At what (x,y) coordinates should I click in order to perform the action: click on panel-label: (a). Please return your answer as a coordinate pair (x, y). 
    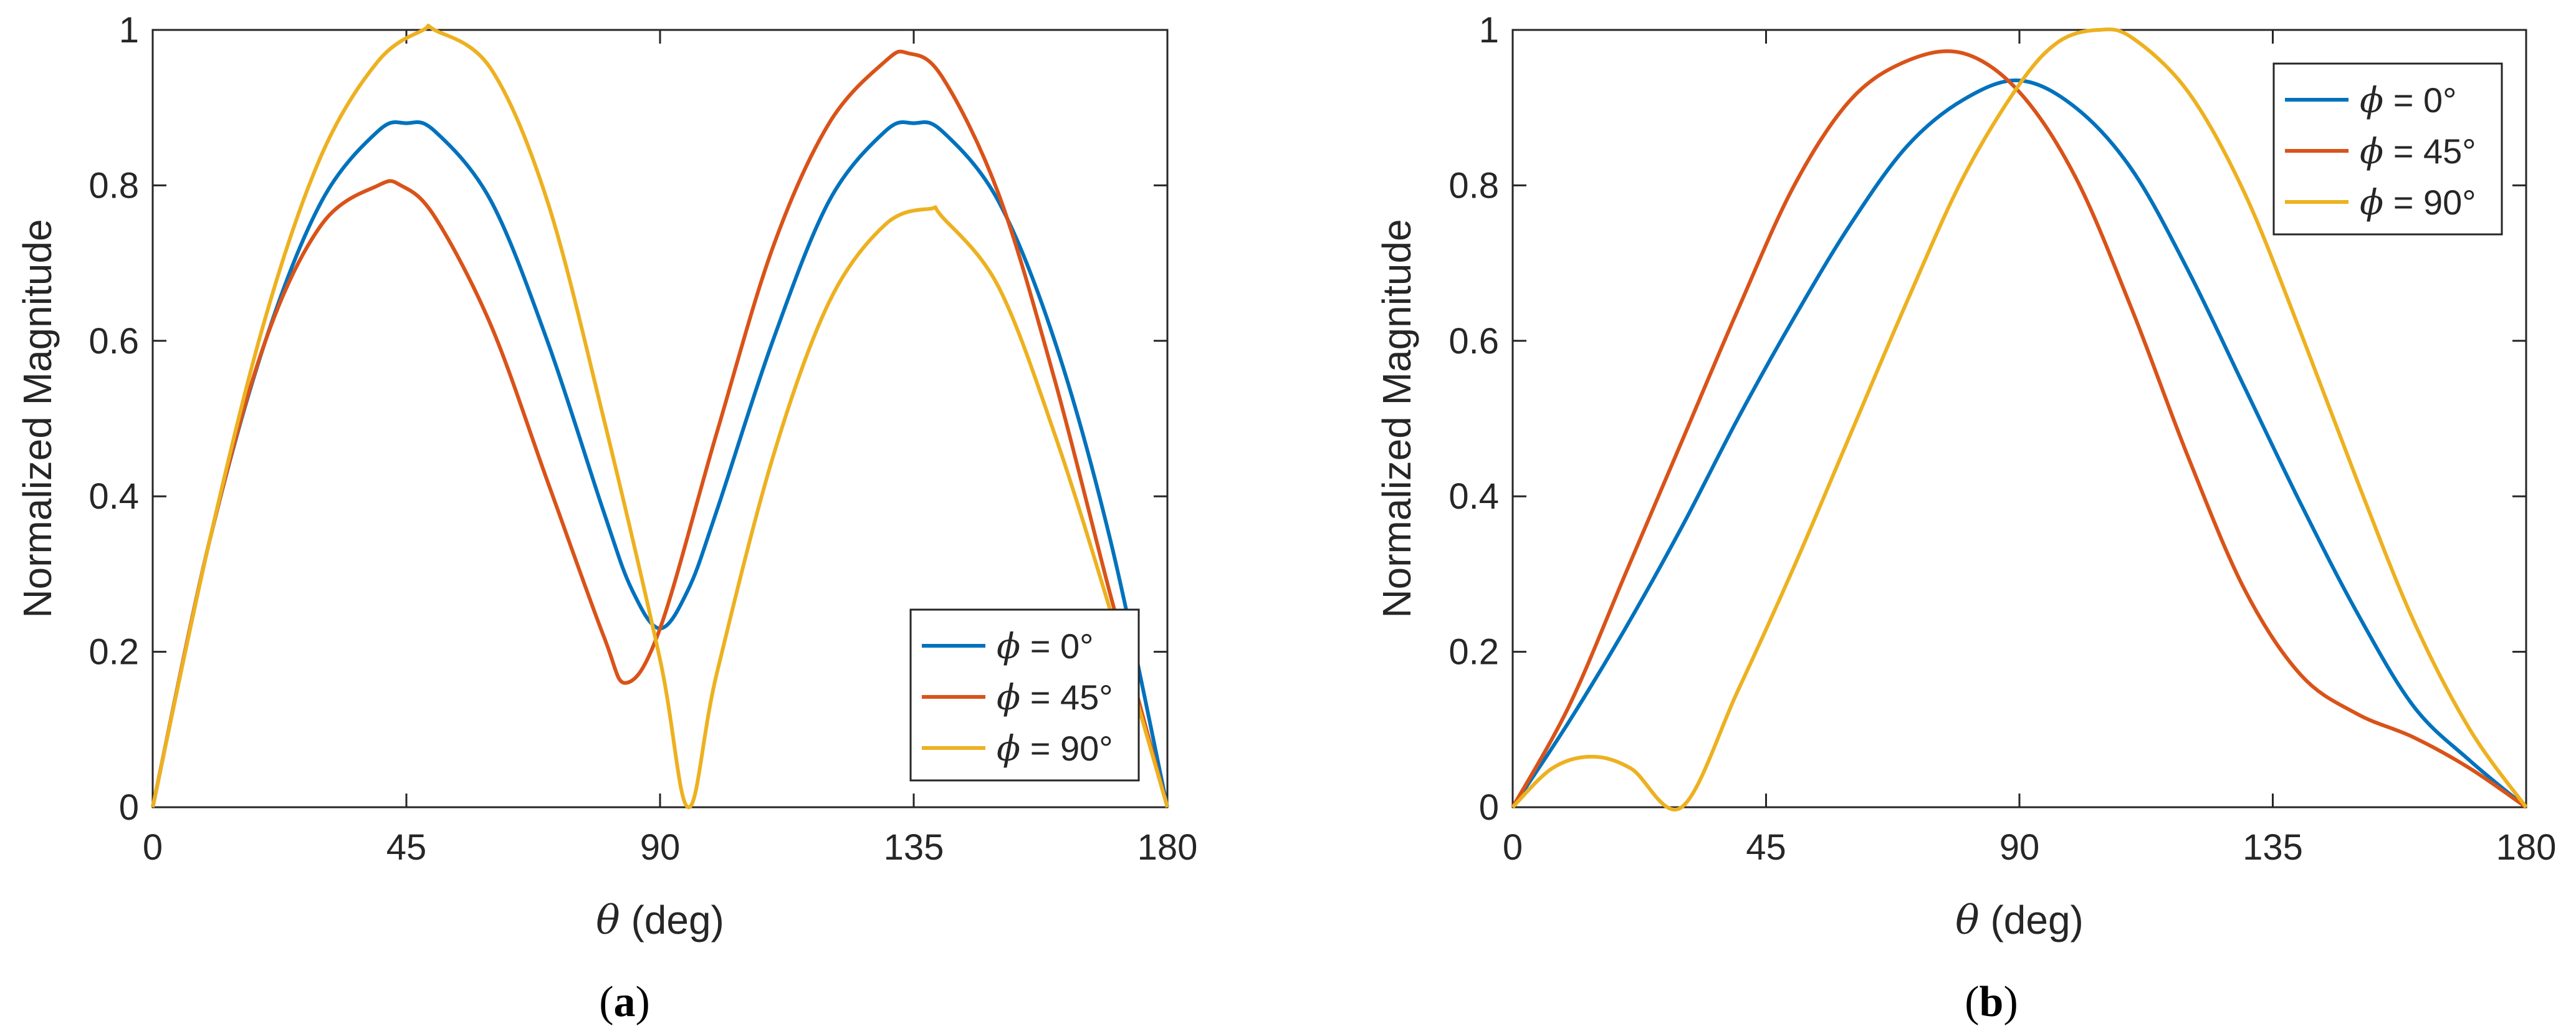
    Looking at the image, I should click on (625, 1002).